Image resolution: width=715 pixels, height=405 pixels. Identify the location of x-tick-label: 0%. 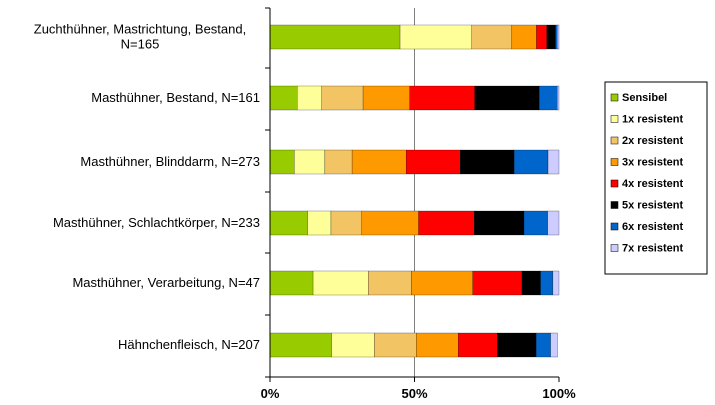
(270, 393).